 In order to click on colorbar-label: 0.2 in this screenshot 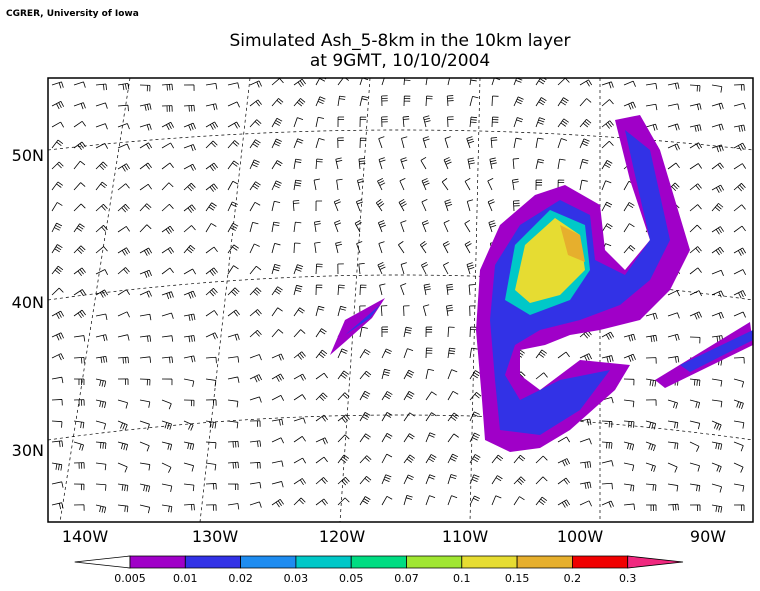, I will do `click(573, 578)`.